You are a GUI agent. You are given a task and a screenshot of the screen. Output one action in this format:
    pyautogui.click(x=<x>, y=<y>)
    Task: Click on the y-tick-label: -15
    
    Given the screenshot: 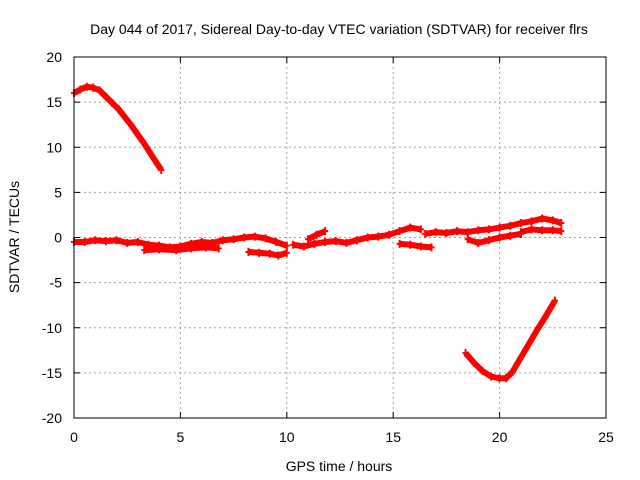 What is the action you would take?
    pyautogui.click(x=52, y=373)
    